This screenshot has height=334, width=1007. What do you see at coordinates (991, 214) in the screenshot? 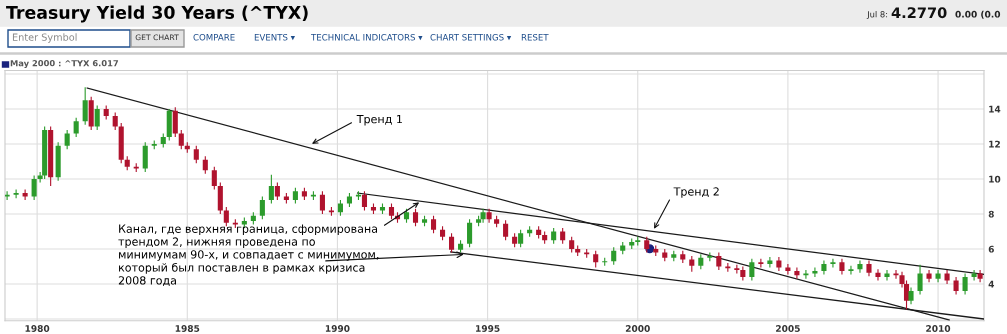
I see `y-tick-label: 8` at bounding box center [991, 214].